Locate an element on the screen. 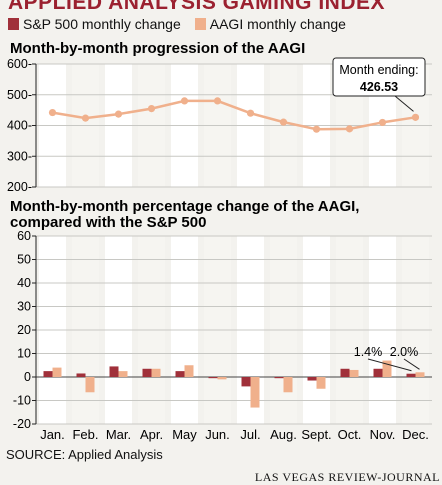 This screenshot has width=442, height=485. data-label-leader-aagi is located at coordinates (411, 364).